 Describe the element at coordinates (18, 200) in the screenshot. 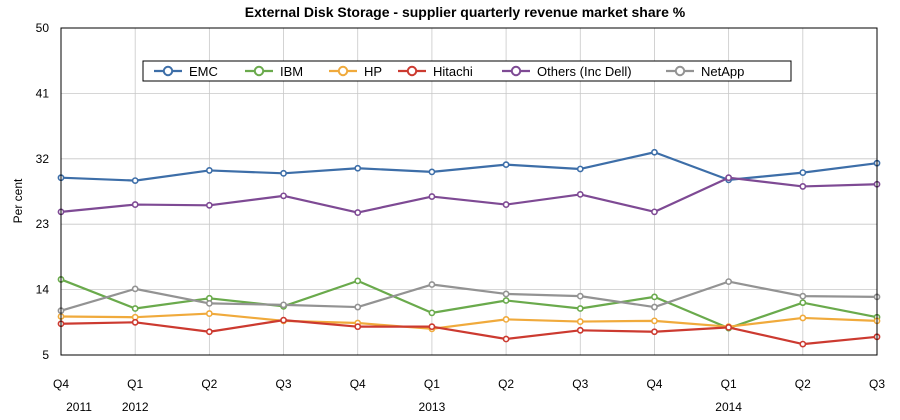

I see `y-axis-label: Per cent` at that location.